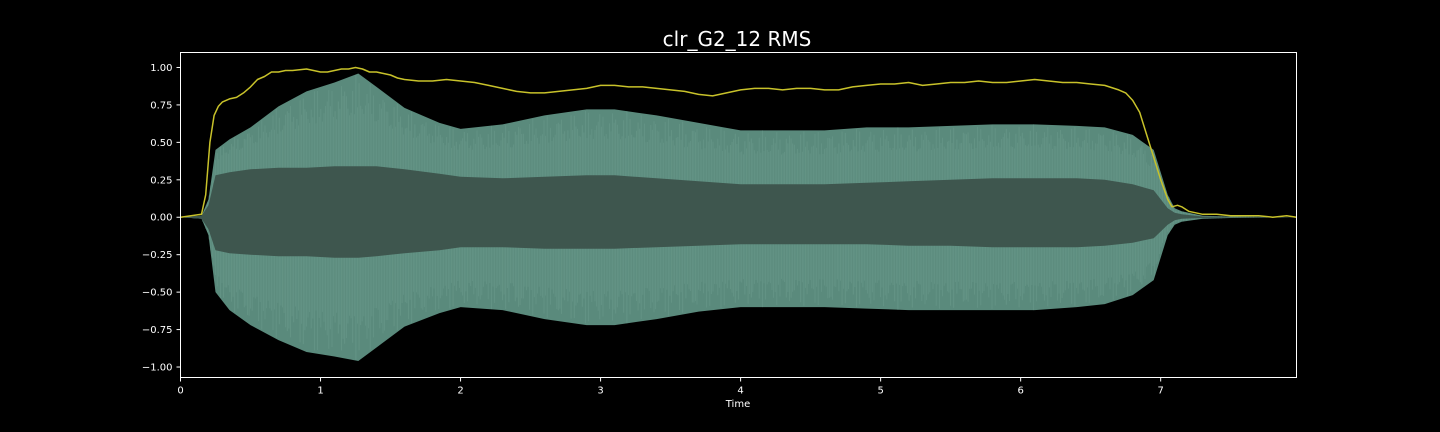 The height and width of the screenshot is (432, 1440). I want to click on x-axis: 0 1 2 3 4 5 6 7, so click(670, 387).